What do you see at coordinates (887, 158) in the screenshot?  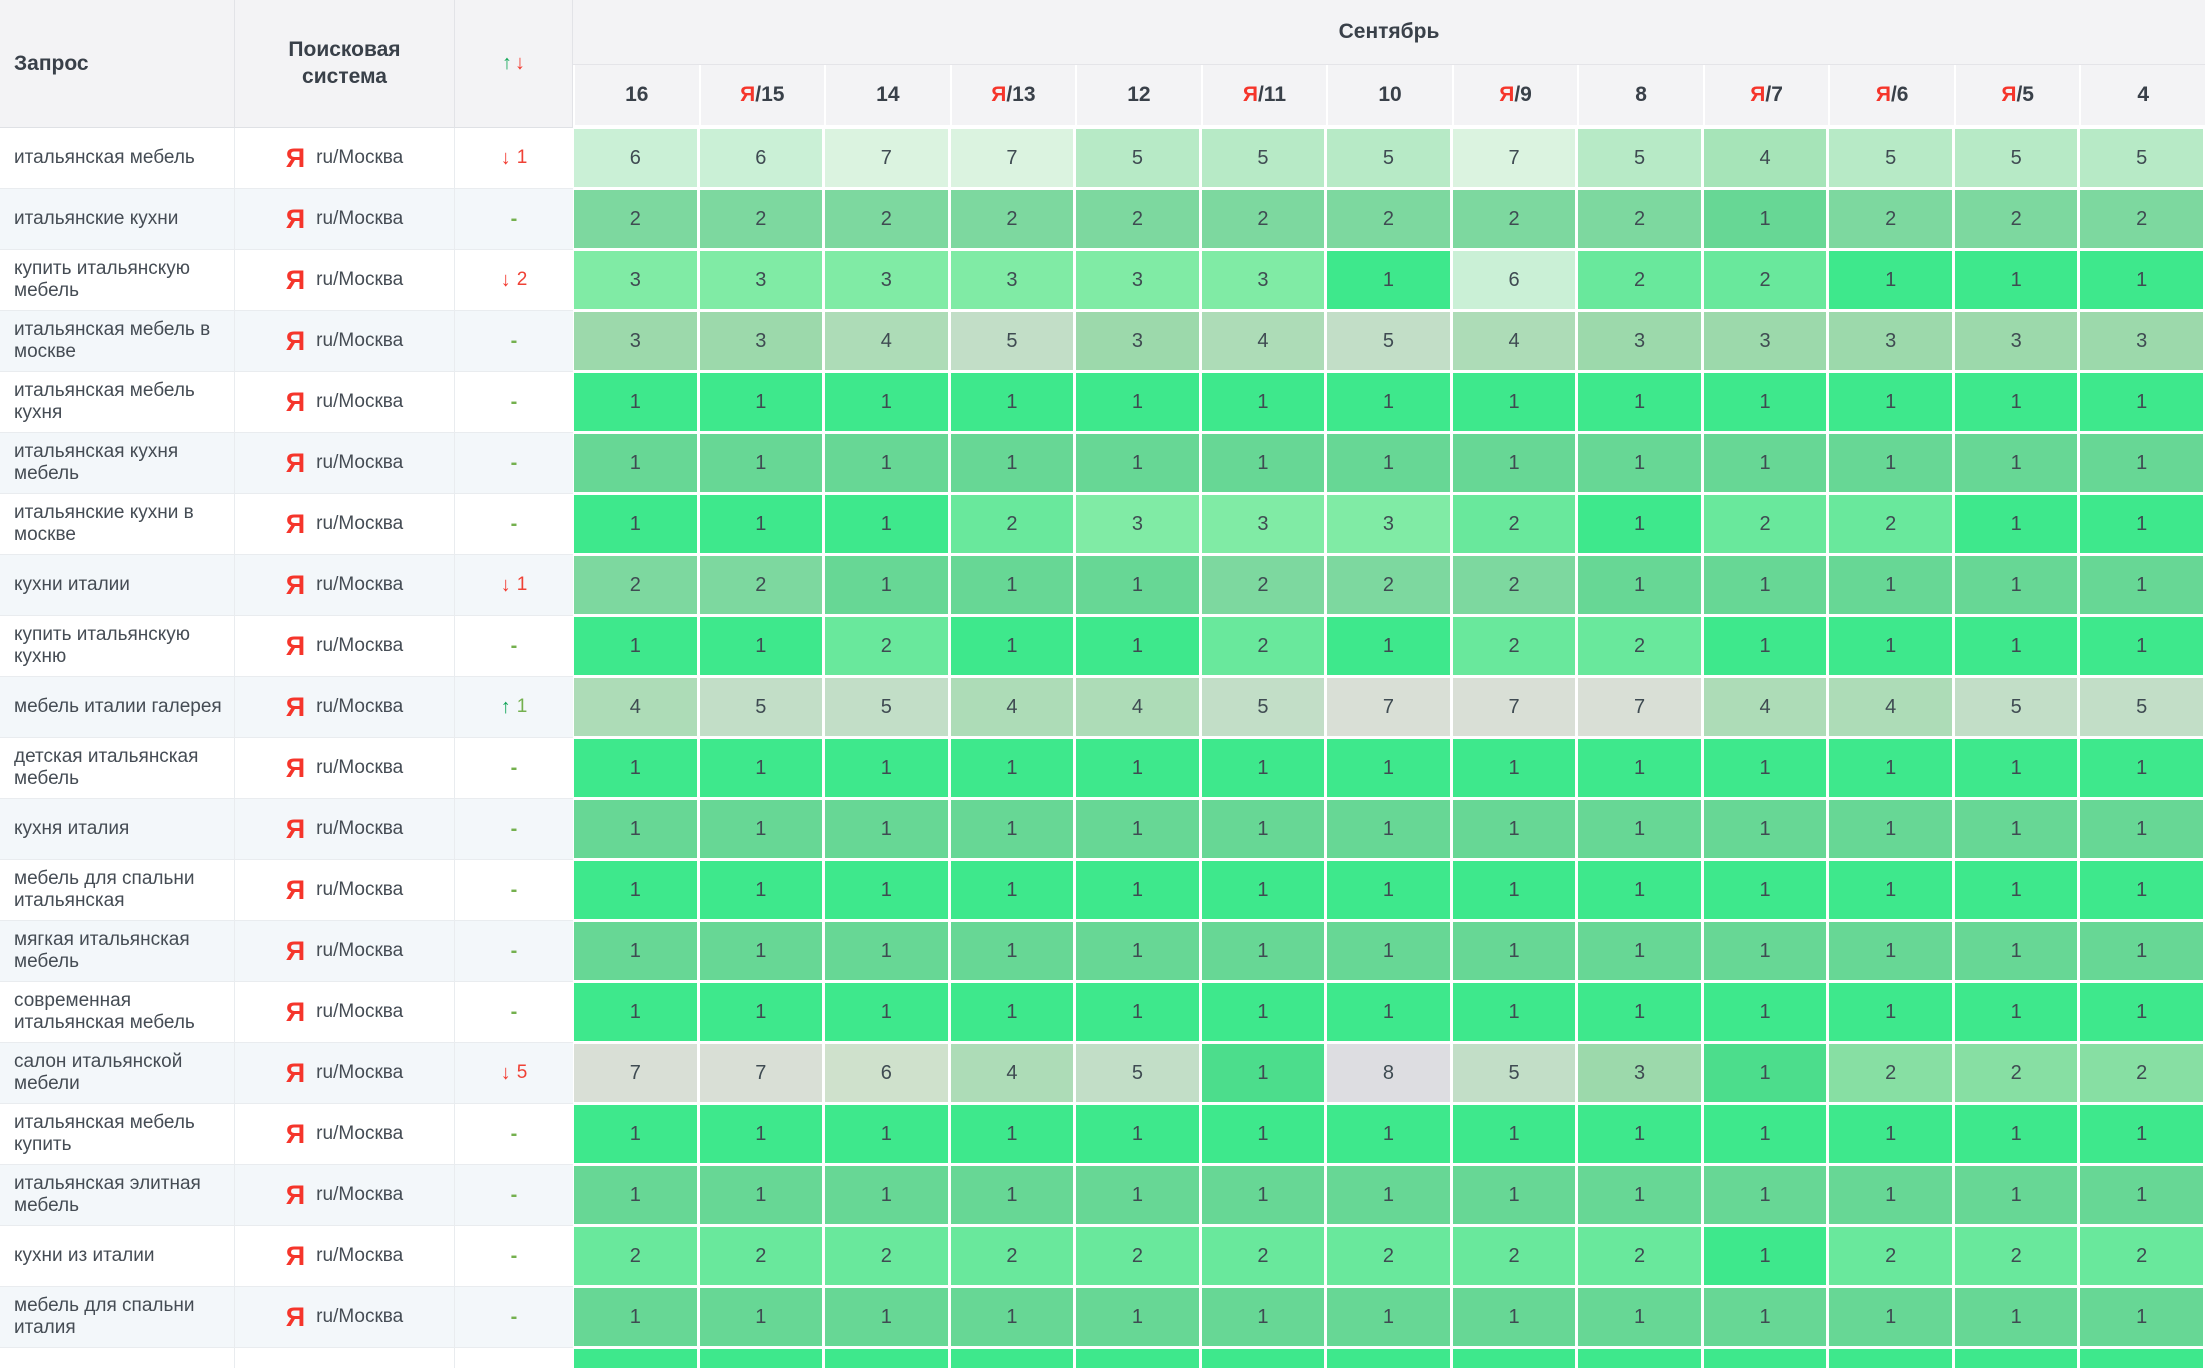 I see `position-cell: 7` at bounding box center [887, 158].